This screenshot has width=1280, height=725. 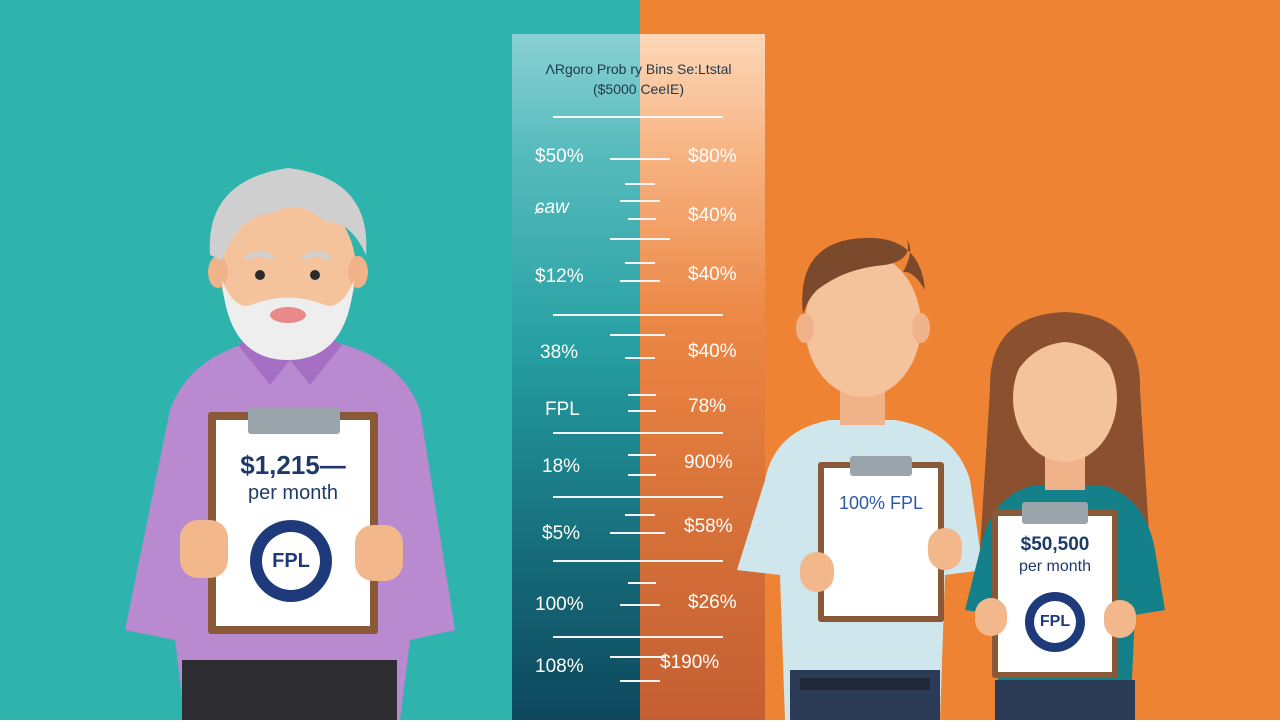 I want to click on elder-right-hand, so click(x=379, y=553).